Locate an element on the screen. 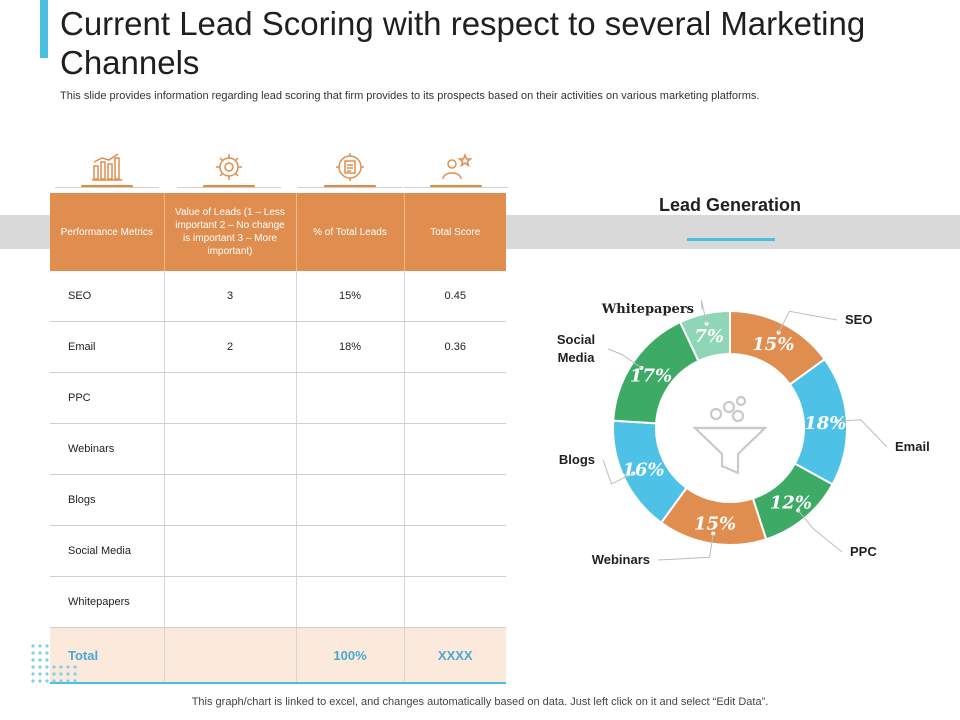  table-total-row: Total 100% XXXX is located at coordinates (278, 655).